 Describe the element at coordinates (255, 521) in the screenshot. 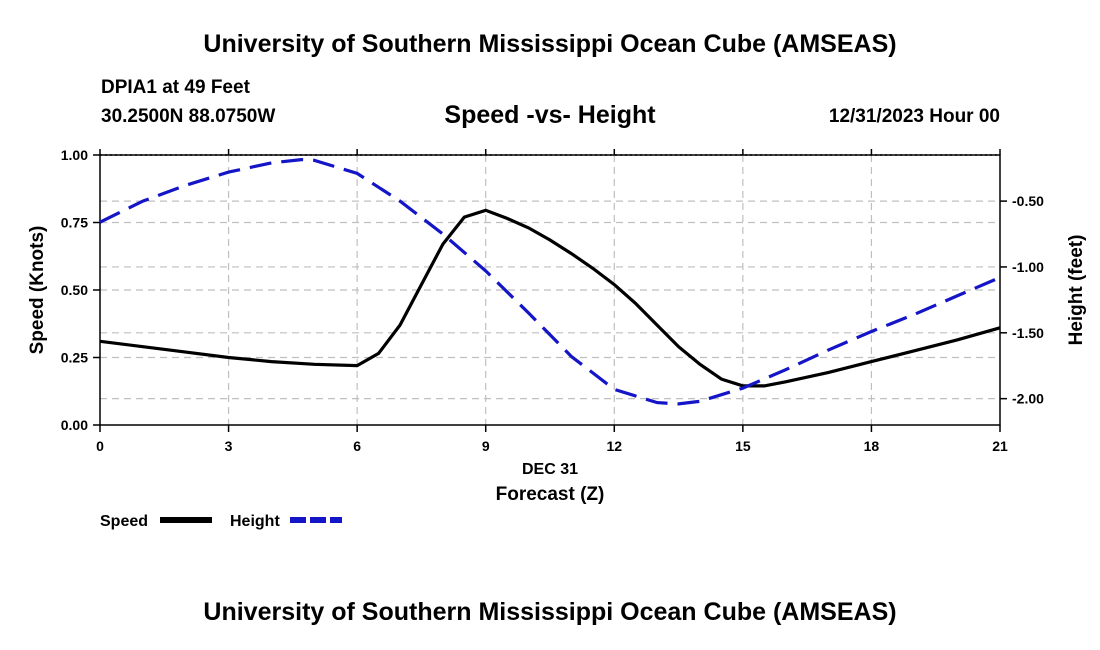

I see `legend-height-label: Height` at that location.